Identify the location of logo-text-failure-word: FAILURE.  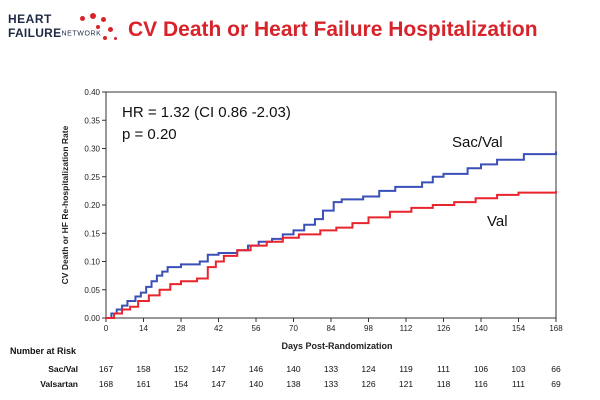
(35, 33).